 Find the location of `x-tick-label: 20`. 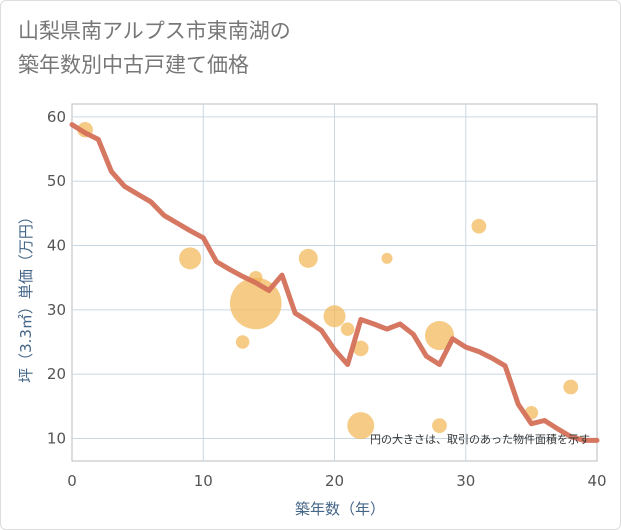

x-tick-label: 20 is located at coordinates (334, 481).